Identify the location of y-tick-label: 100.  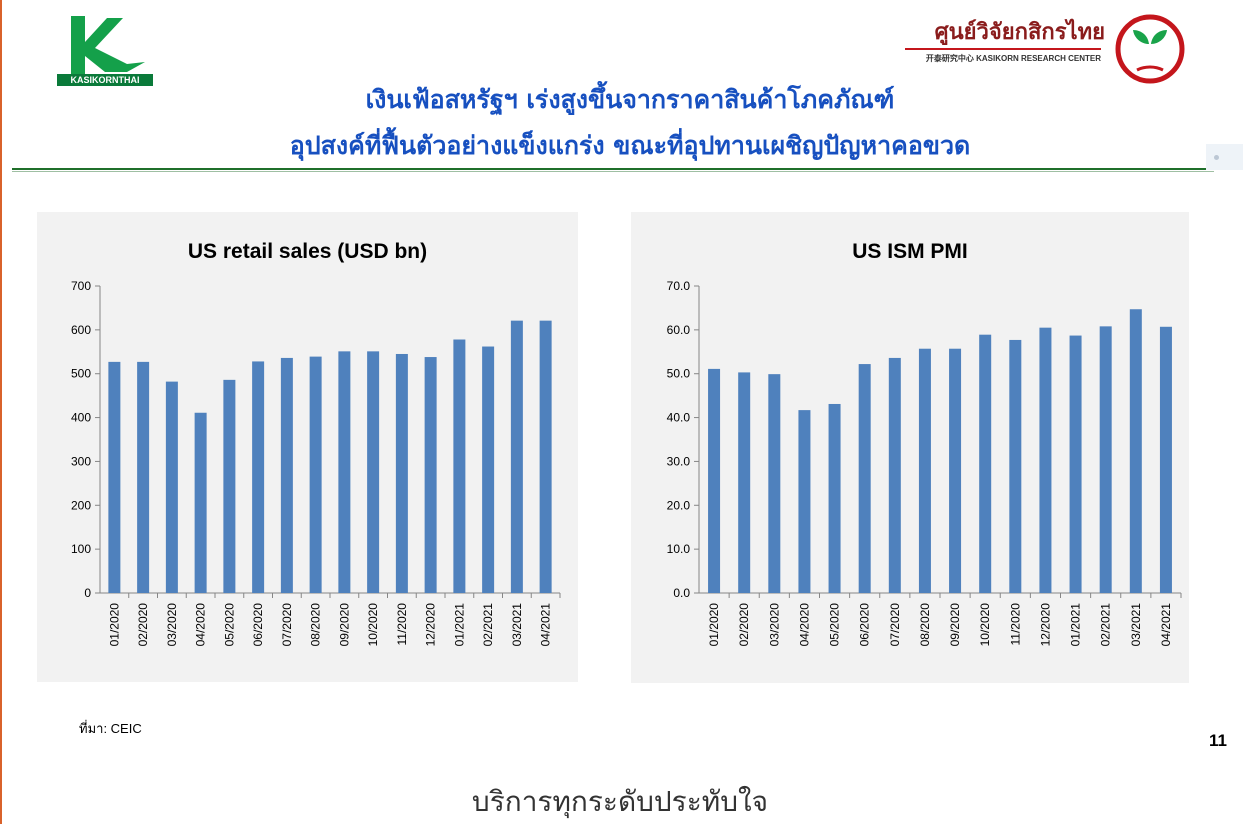
(81, 549).